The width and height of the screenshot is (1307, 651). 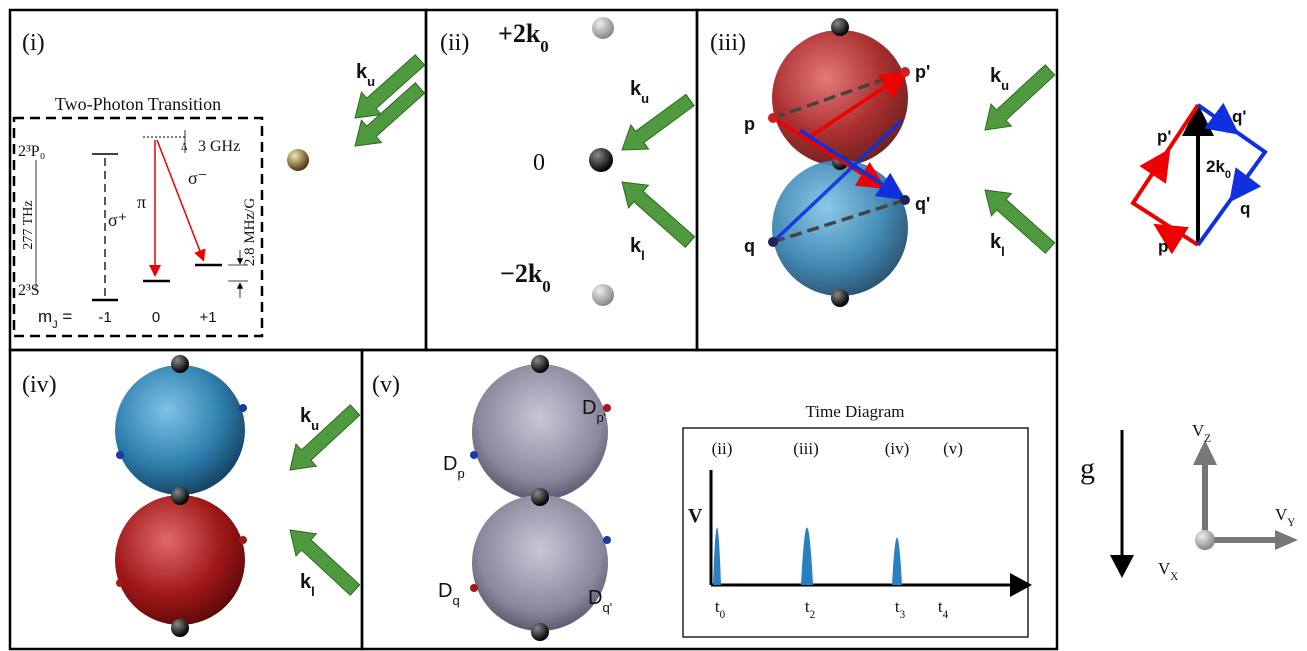 I want to click on time-label: t3, so click(x=900, y=609).